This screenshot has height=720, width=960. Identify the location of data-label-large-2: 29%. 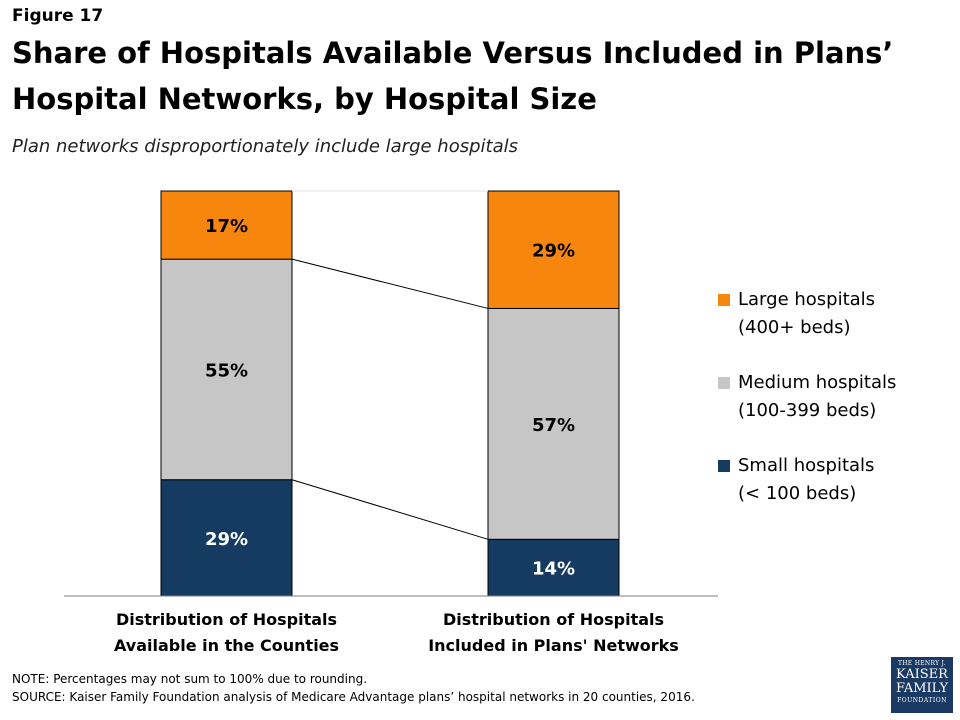
(553, 251).